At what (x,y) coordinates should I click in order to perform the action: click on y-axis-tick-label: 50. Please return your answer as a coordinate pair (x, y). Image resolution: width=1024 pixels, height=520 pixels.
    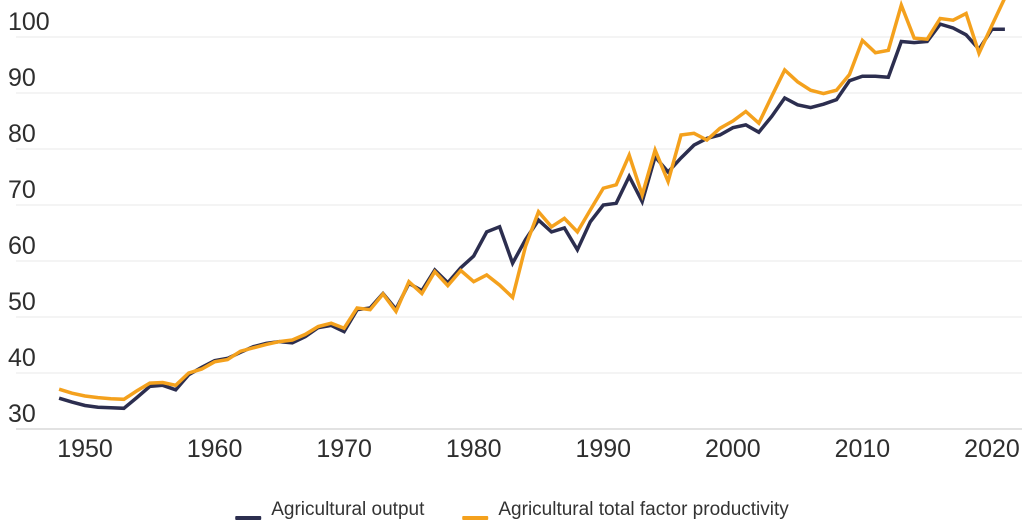
    Looking at the image, I should click on (22, 302).